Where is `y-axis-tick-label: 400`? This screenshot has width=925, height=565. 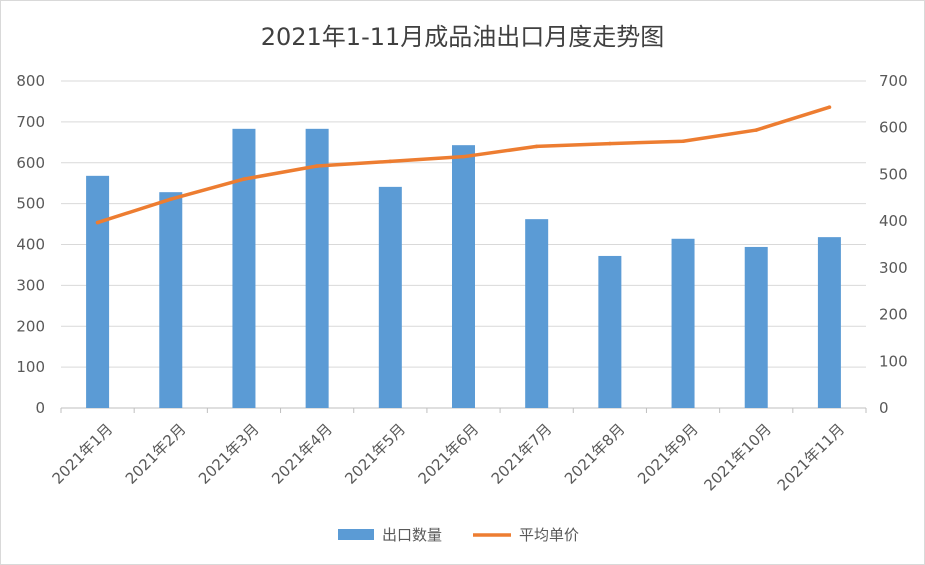
y-axis-tick-label: 400 is located at coordinates (30, 245).